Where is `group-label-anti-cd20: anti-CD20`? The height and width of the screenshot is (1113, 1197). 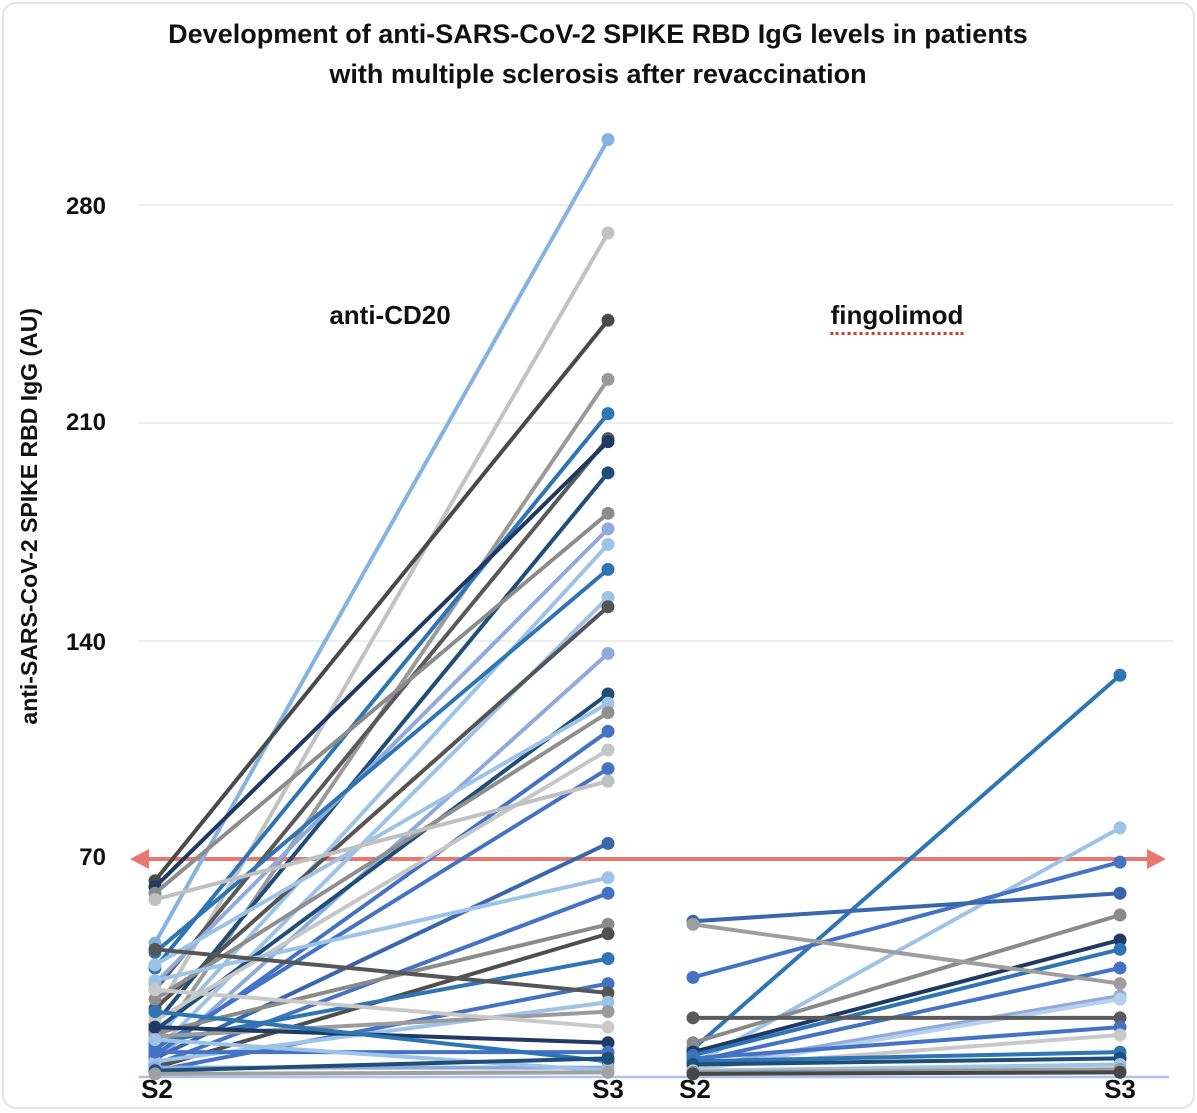
group-label-anti-cd20: anti-CD20 is located at coordinates (390, 315).